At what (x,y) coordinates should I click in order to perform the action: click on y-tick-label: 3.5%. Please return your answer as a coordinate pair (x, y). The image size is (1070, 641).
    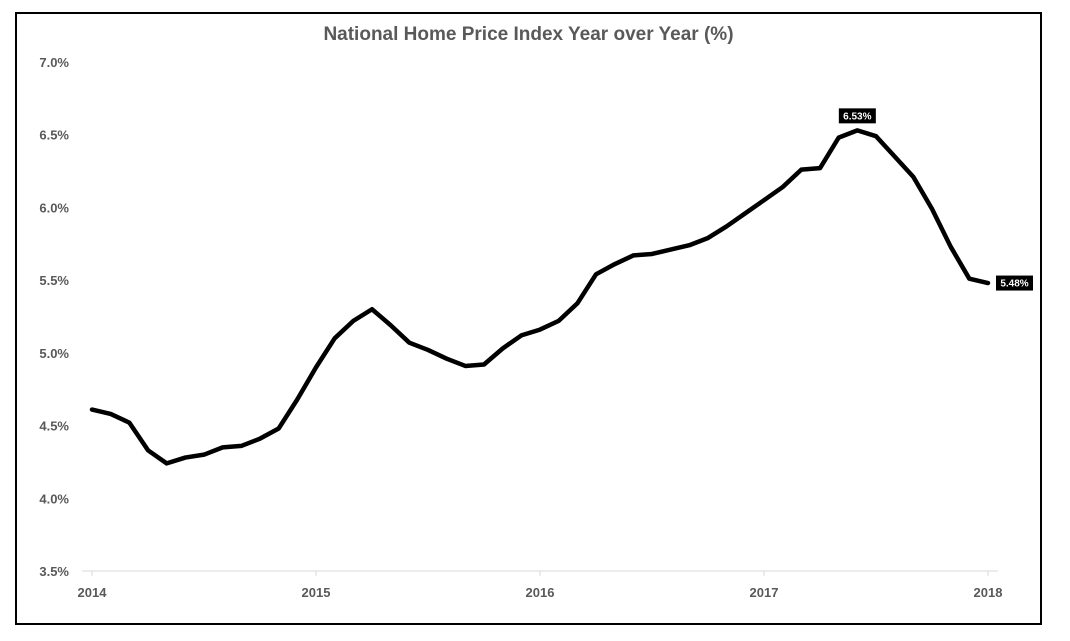
    Looking at the image, I should click on (54, 571).